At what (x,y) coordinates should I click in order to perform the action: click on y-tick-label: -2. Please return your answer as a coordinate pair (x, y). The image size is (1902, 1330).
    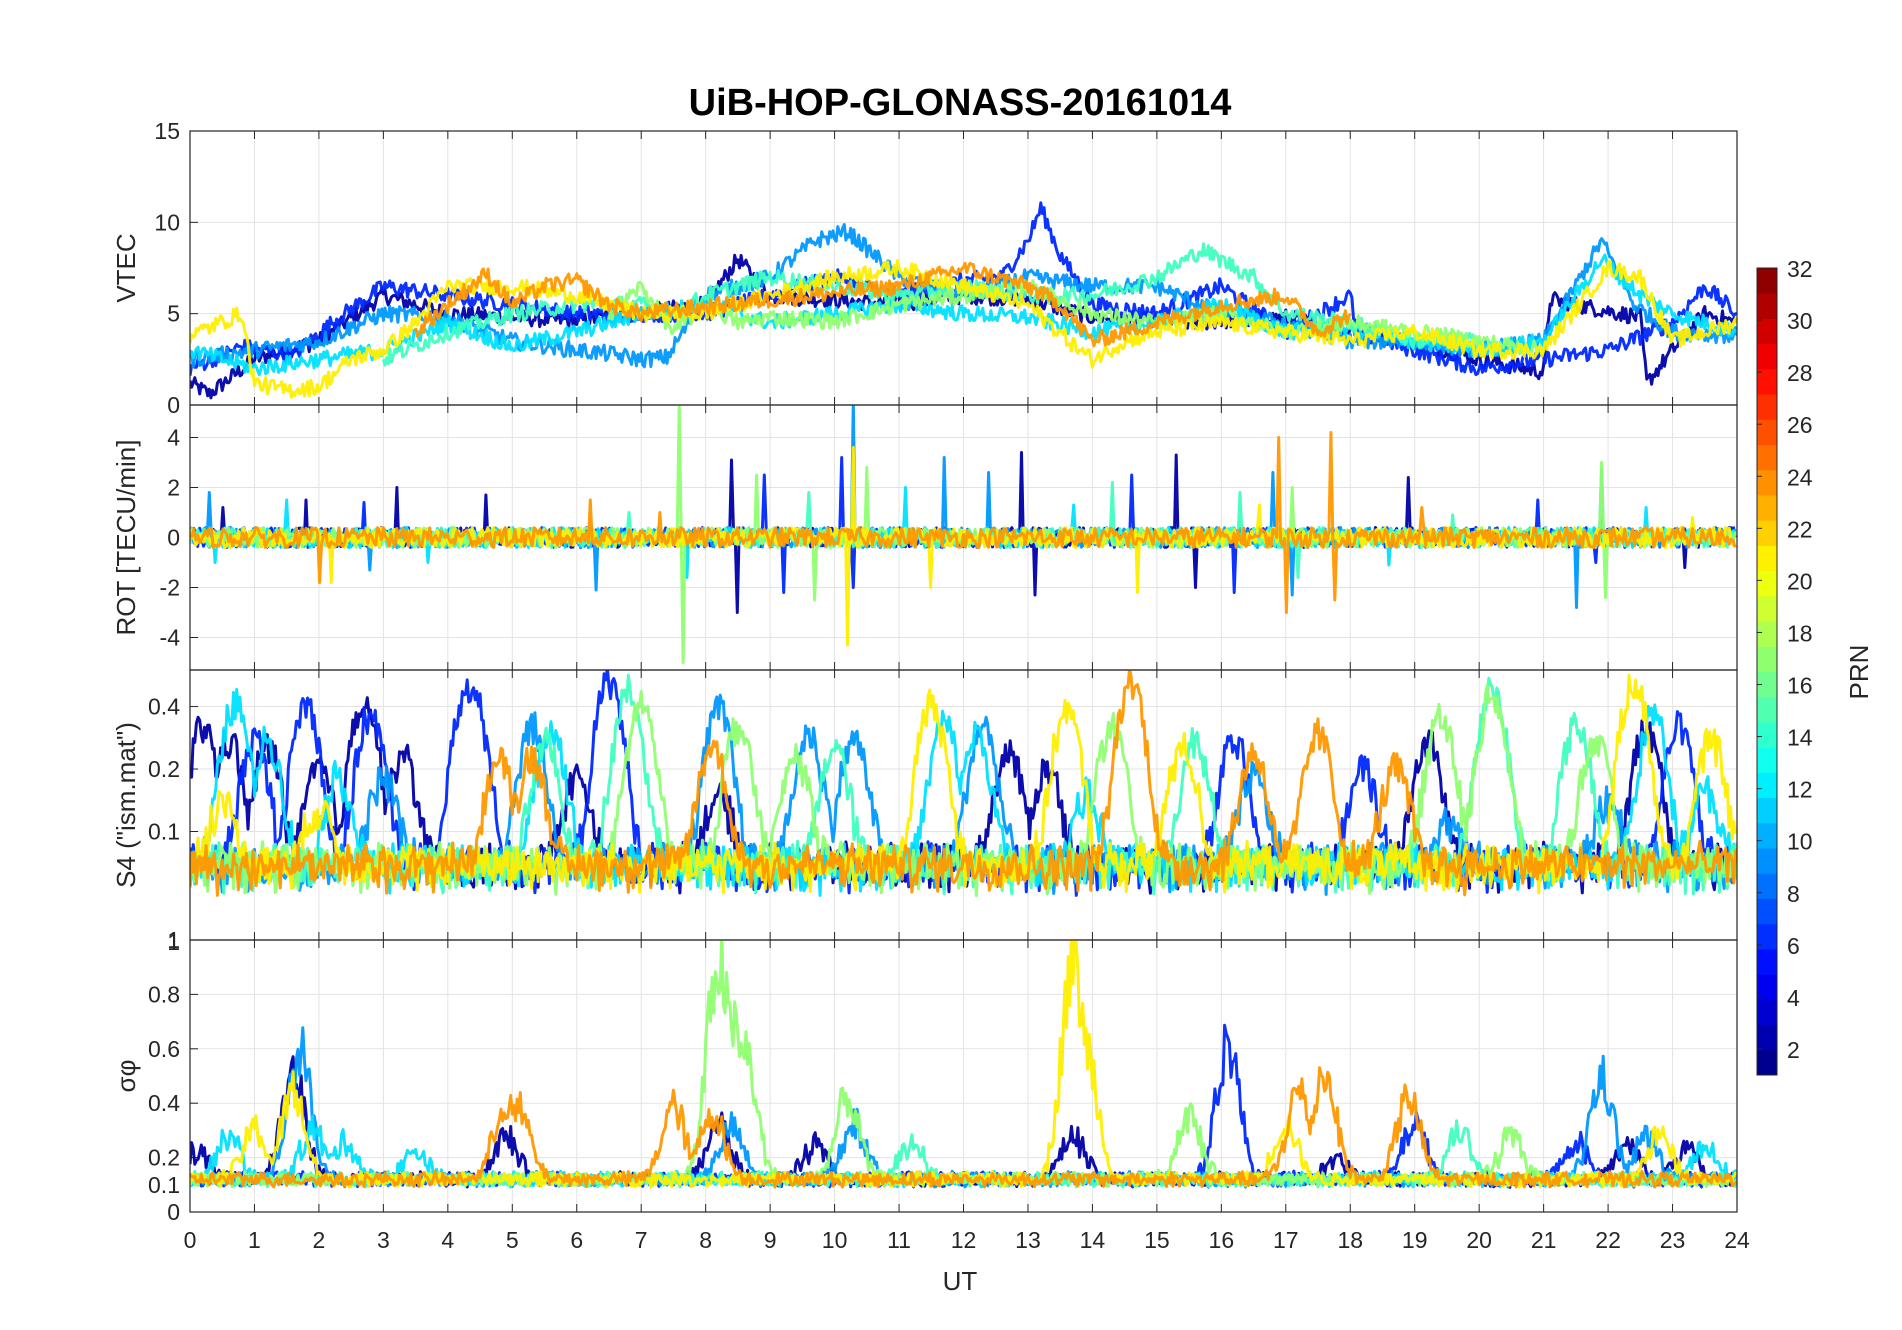
    Looking at the image, I should click on (170, 588).